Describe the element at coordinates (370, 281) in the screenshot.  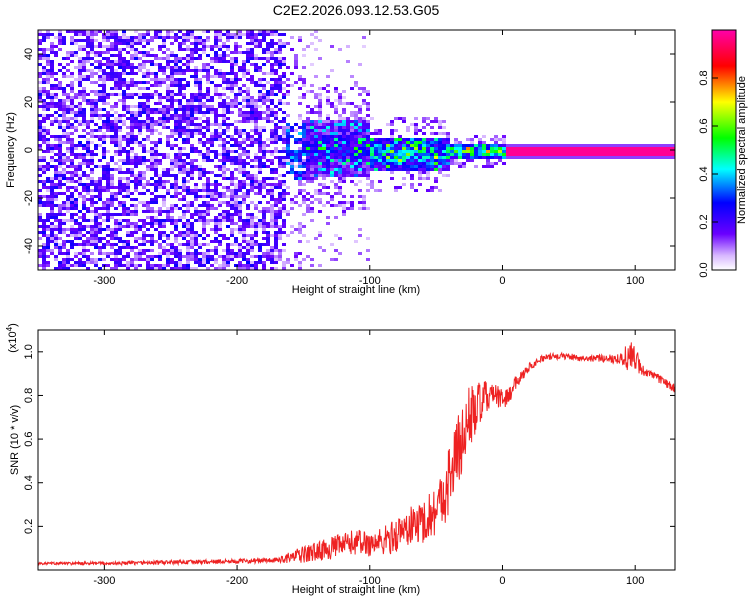
I see `heatmap-x-tick-label: -100` at that location.